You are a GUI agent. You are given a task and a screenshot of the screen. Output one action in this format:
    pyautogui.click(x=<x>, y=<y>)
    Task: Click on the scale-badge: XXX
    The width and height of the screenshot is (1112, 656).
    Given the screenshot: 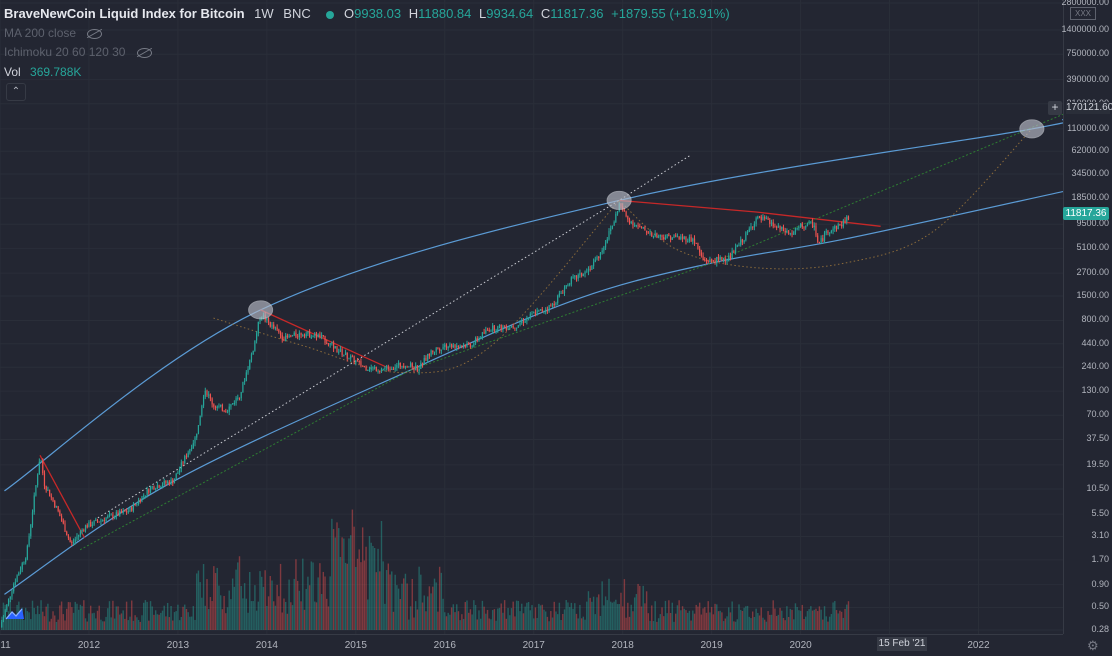 What is the action you would take?
    pyautogui.click(x=1083, y=13)
    